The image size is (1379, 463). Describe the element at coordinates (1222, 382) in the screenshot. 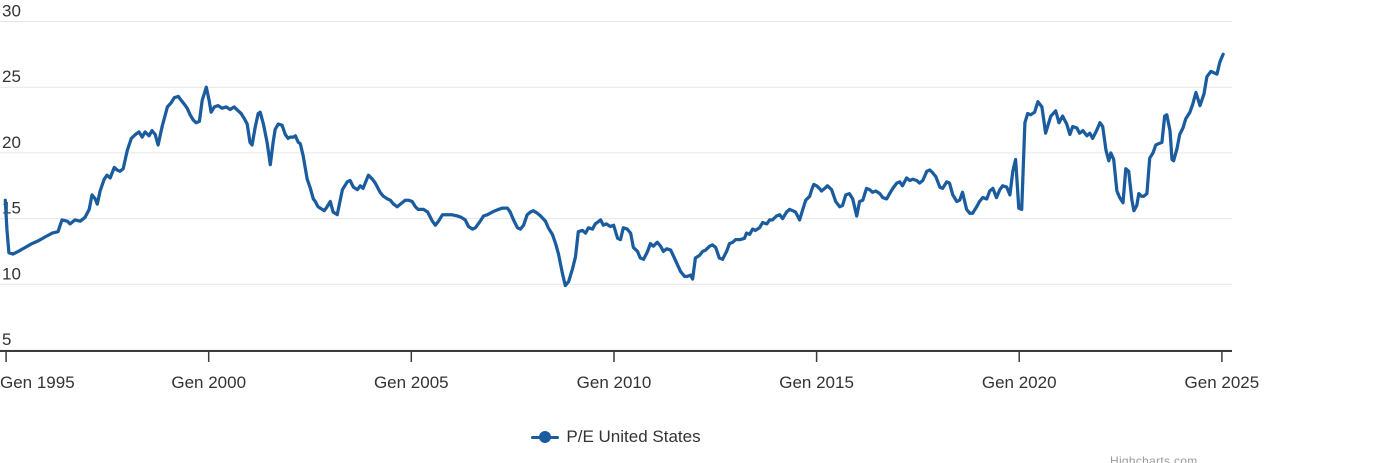

I see `x-axis-tick-label: Gen 2025` at that location.